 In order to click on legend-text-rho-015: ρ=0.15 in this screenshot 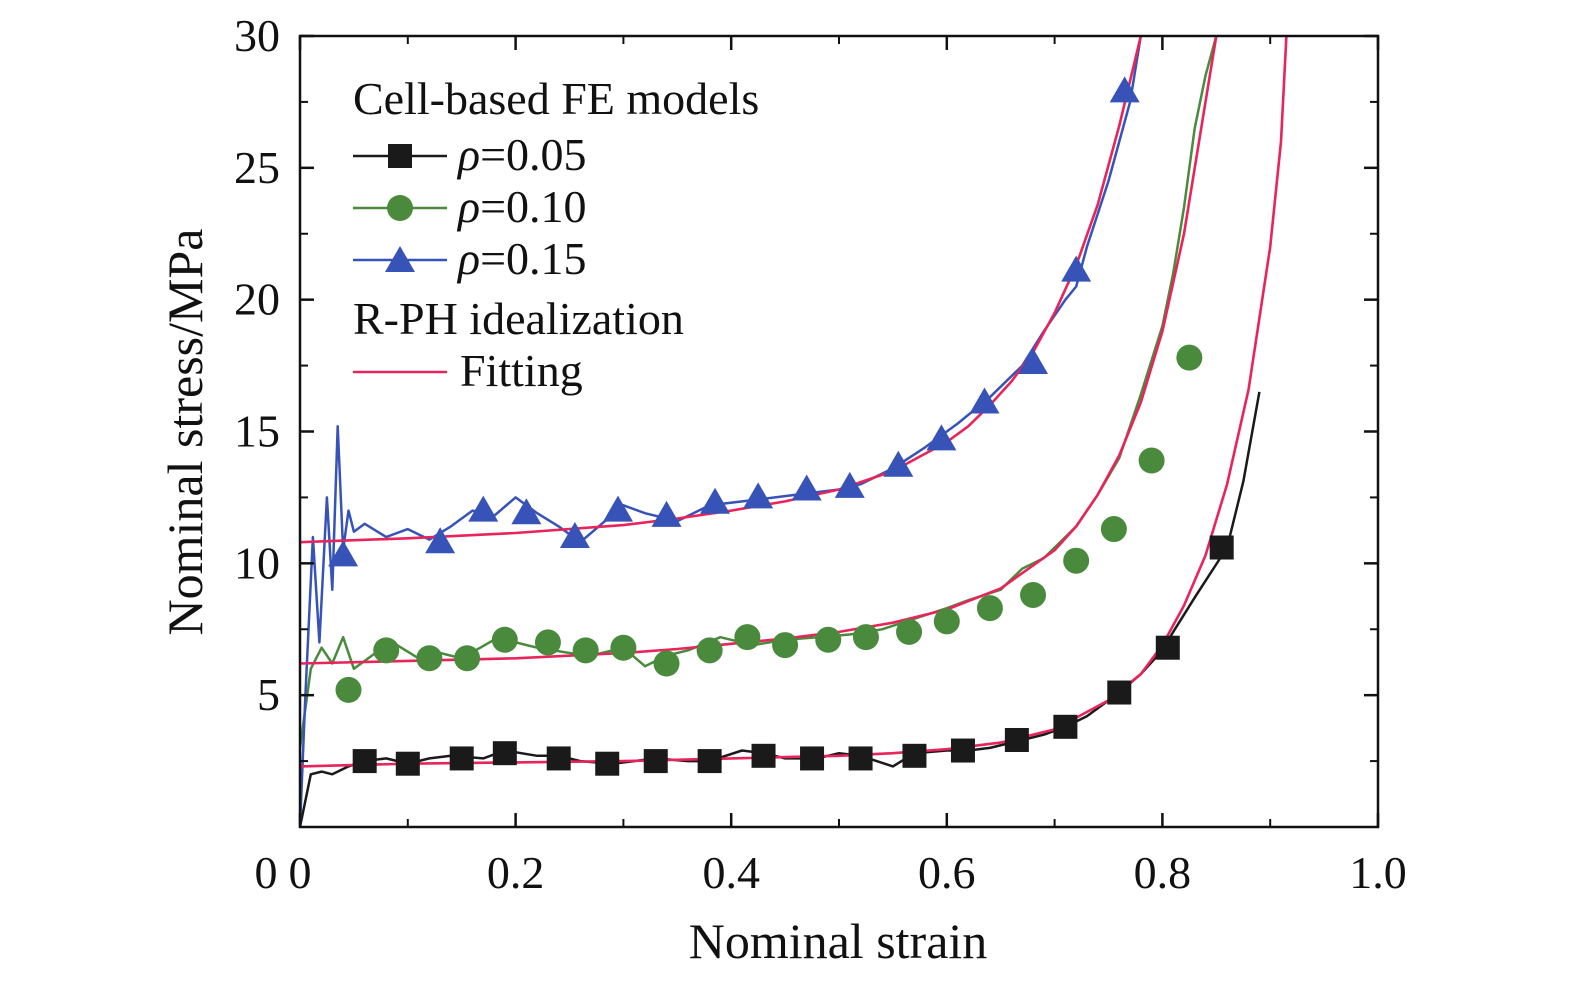, I will do `click(521, 258)`.